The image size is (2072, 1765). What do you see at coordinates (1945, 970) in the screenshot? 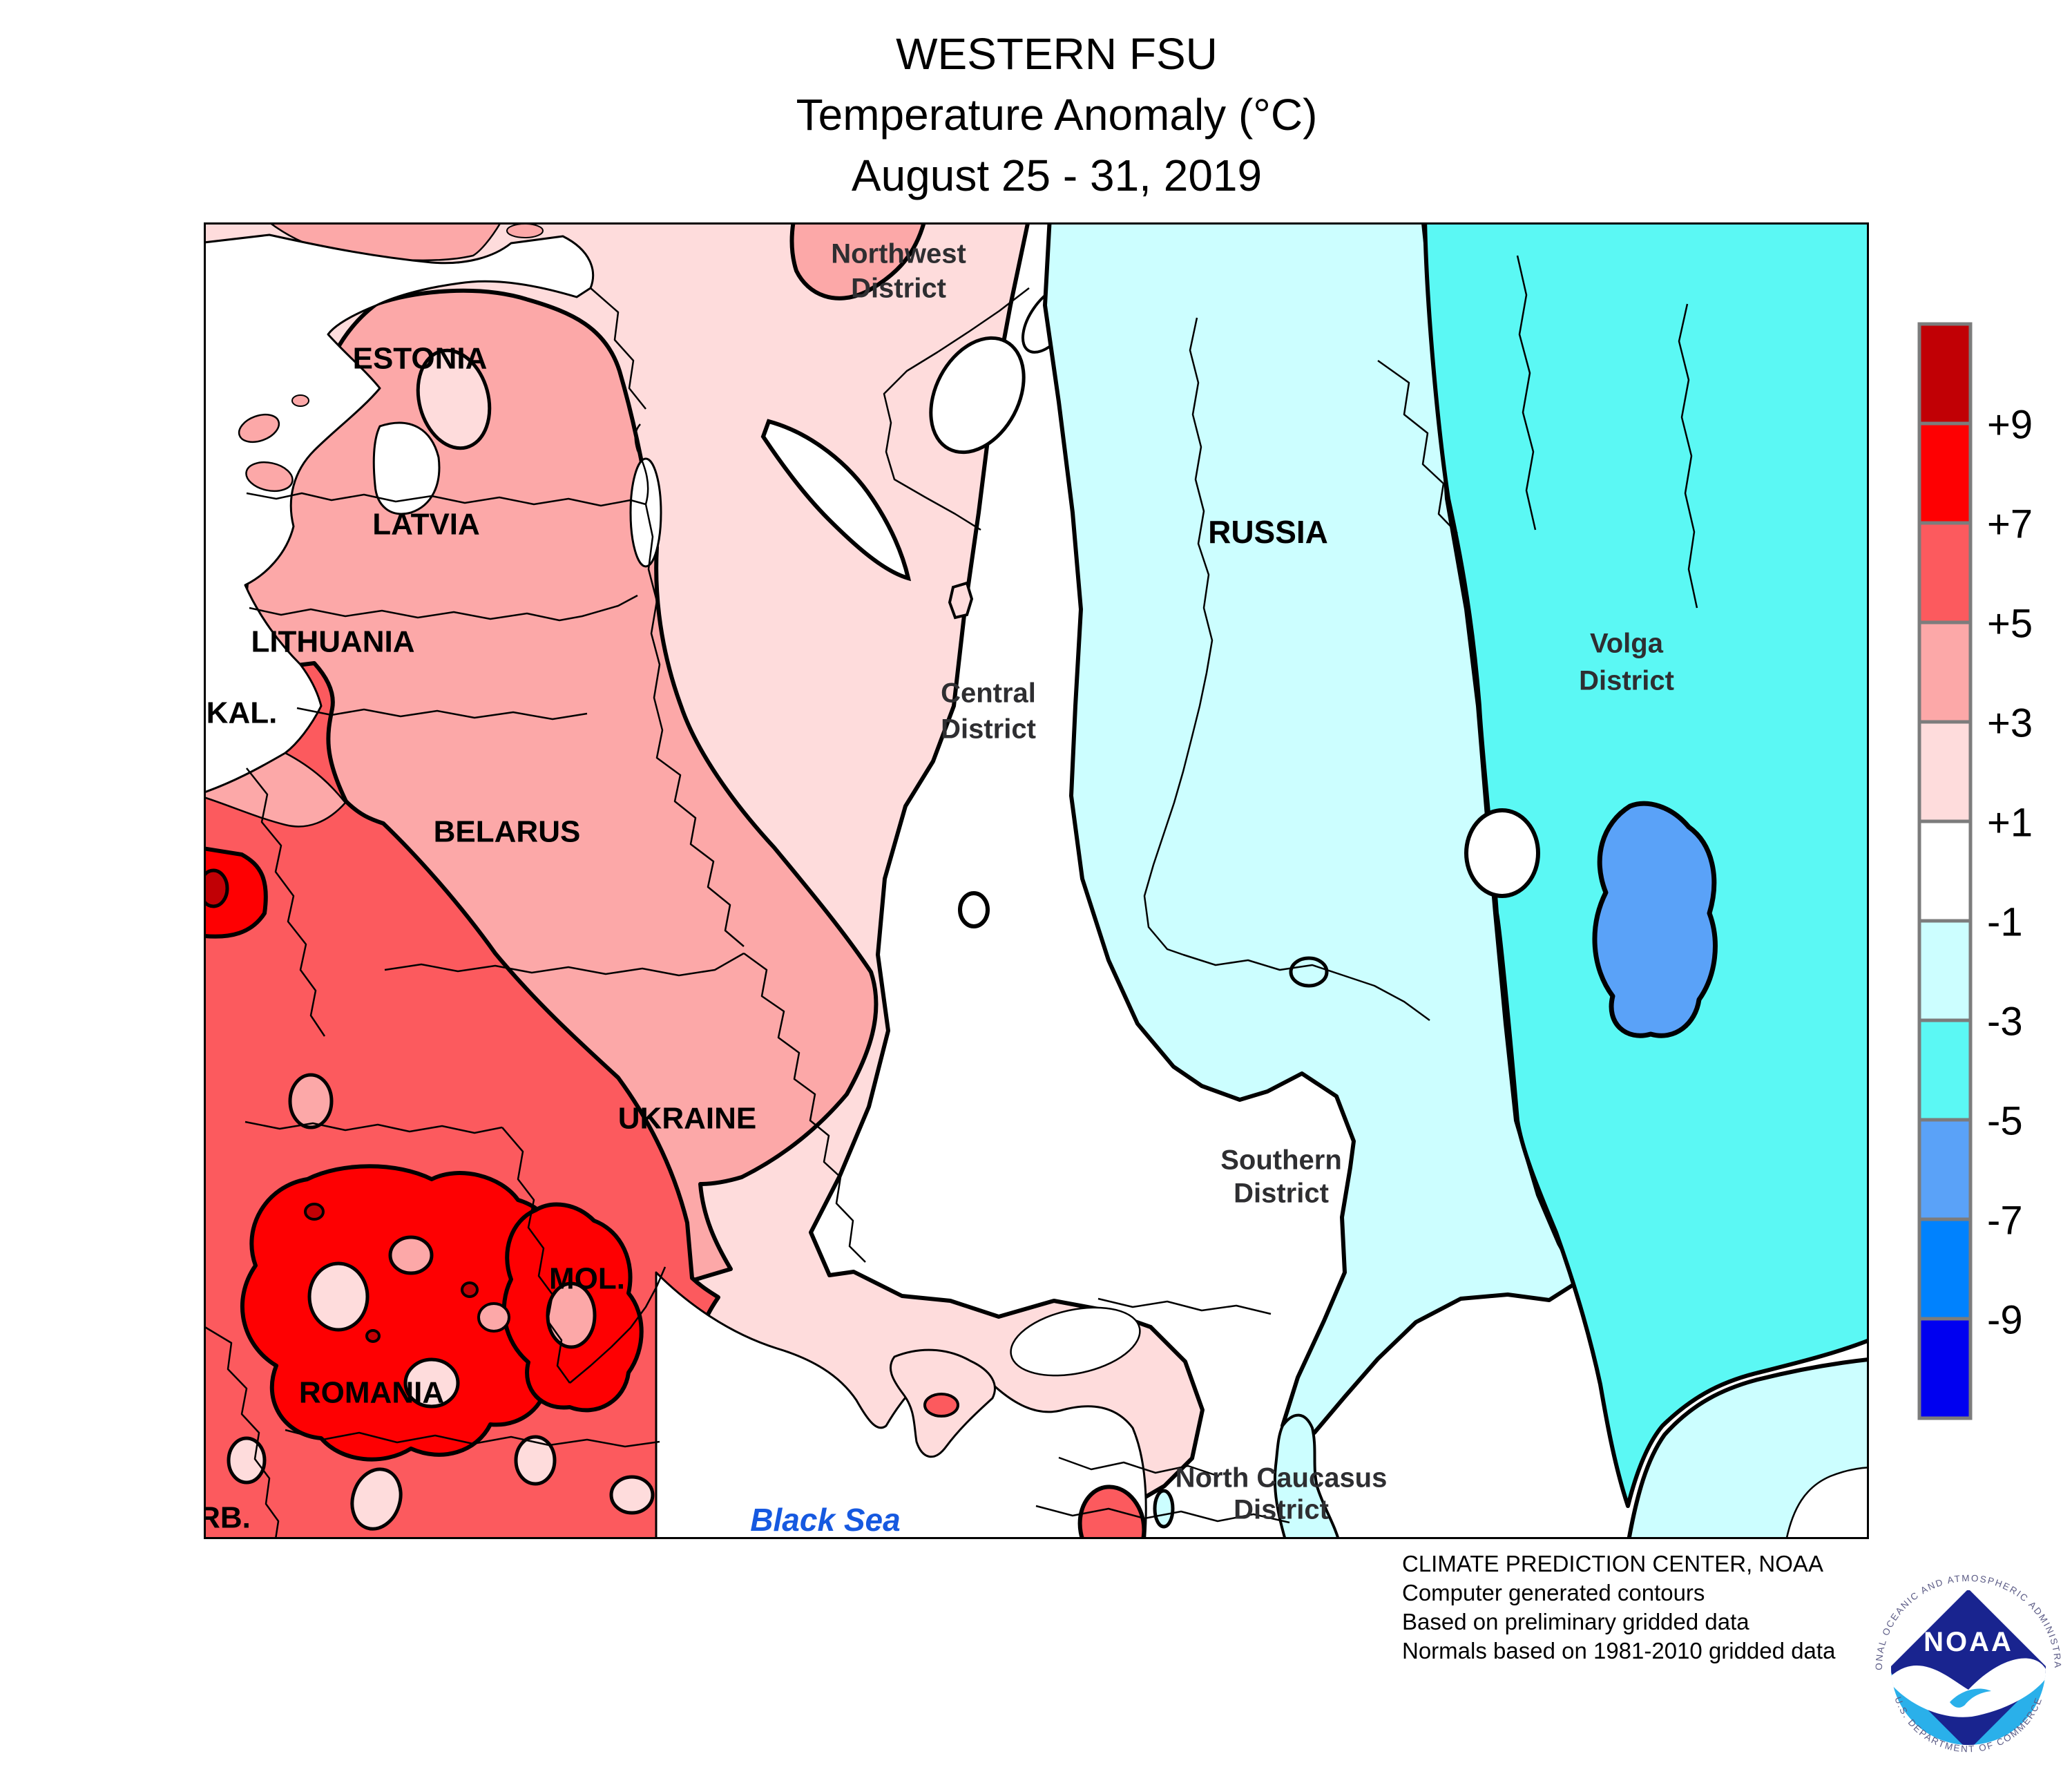
I see `legend-swatch-m1-m3` at bounding box center [1945, 970].